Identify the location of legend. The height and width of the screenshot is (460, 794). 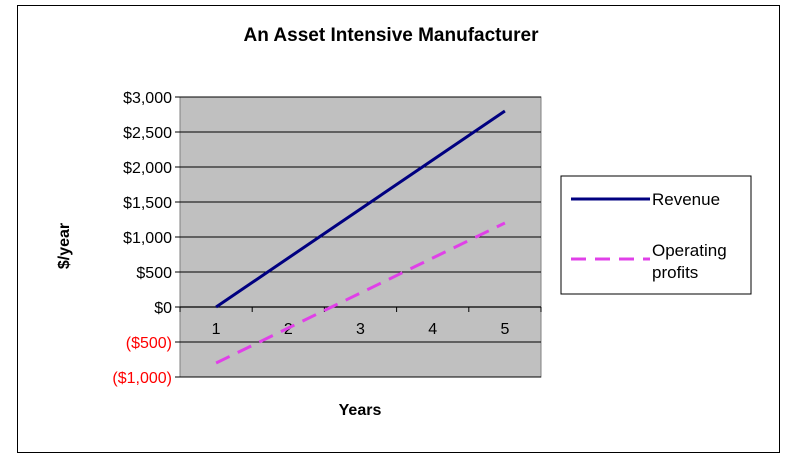
(656, 235).